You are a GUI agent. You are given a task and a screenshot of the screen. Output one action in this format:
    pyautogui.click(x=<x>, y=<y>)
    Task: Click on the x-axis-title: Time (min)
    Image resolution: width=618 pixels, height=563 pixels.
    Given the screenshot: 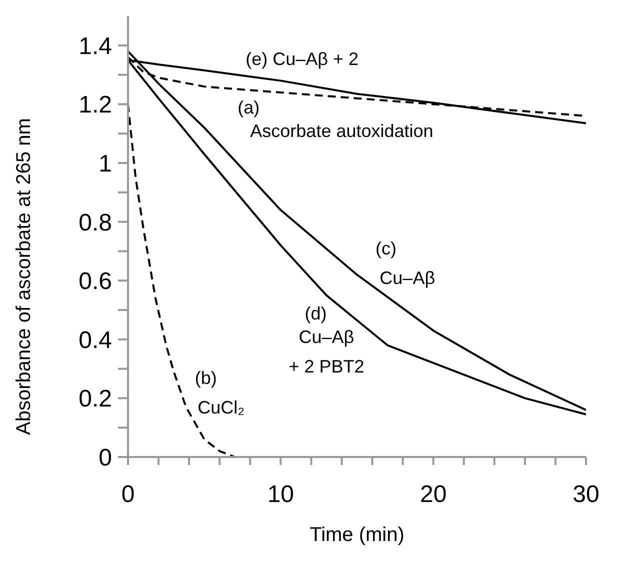 What is the action you would take?
    pyautogui.click(x=357, y=535)
    